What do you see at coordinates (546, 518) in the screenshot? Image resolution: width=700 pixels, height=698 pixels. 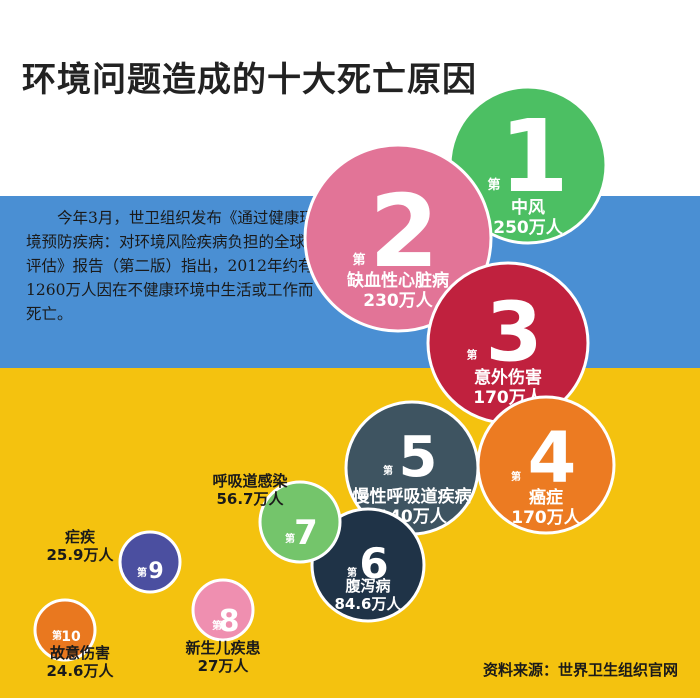 I see `cause-value: 170万人` at bounding box center [546, 518].